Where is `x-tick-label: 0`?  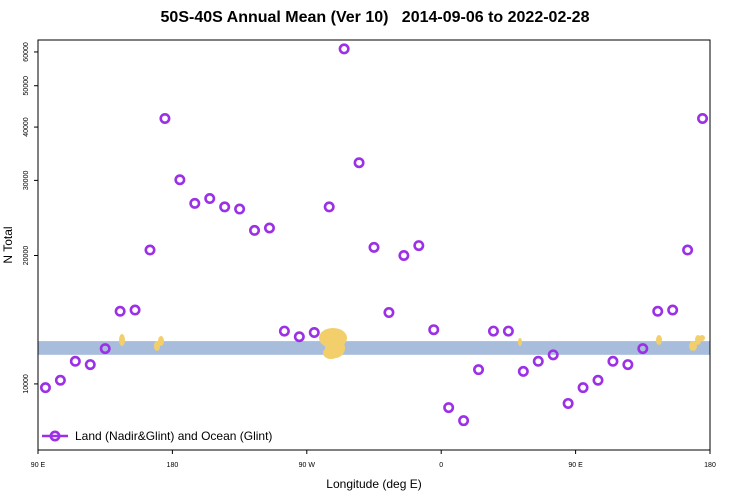
x-tick-label: 0 is located at coordinates (441, 465).